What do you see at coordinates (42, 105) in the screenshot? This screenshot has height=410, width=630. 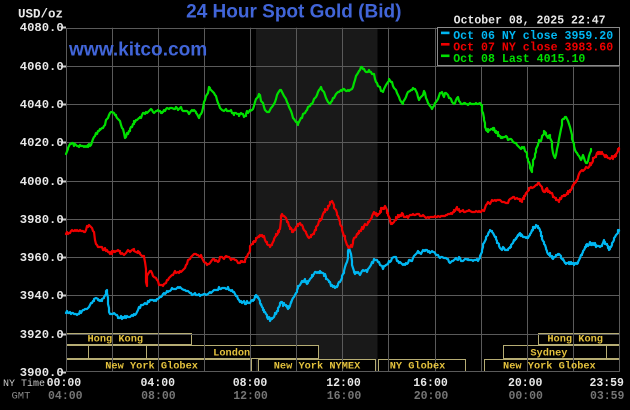 I see `svg-text: 4040.0` at bounding box center [42, 105].